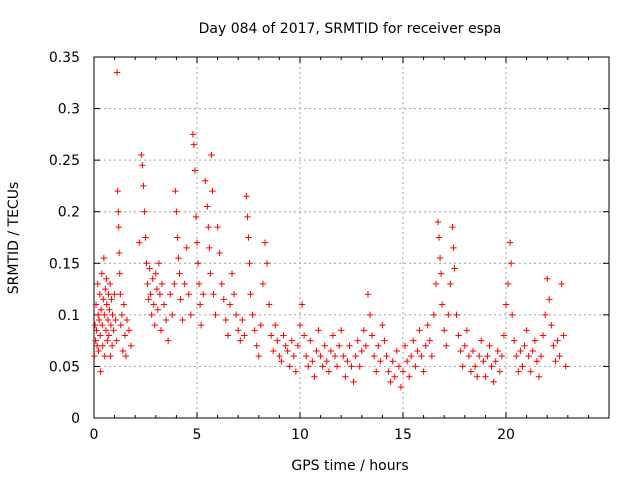  I want to click on y-axis-label: SRMTID / TECUs, so click(14, 238).